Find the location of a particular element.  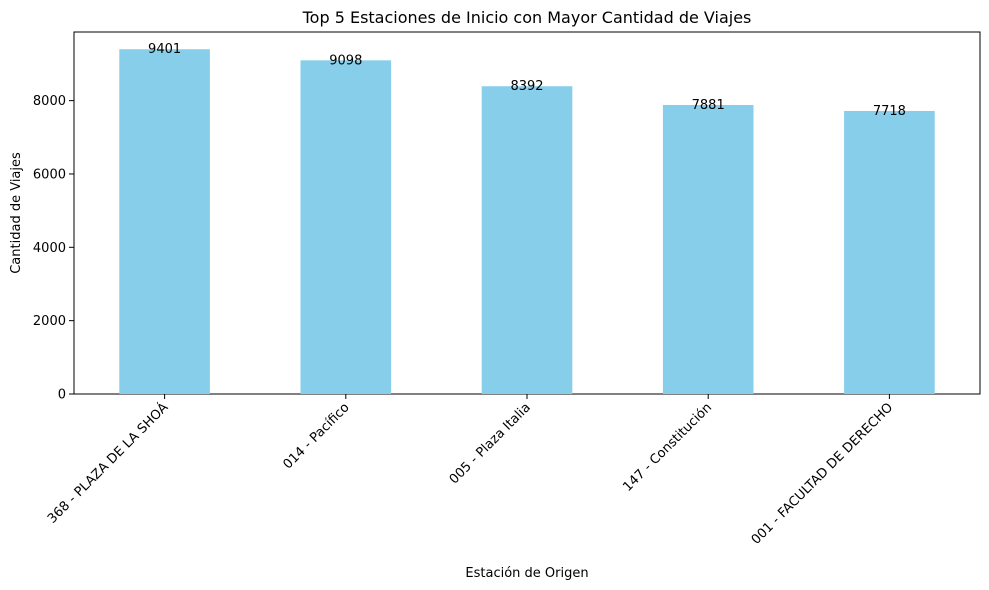

bar-value-label: 9098 is located at coordinates (345, 60).